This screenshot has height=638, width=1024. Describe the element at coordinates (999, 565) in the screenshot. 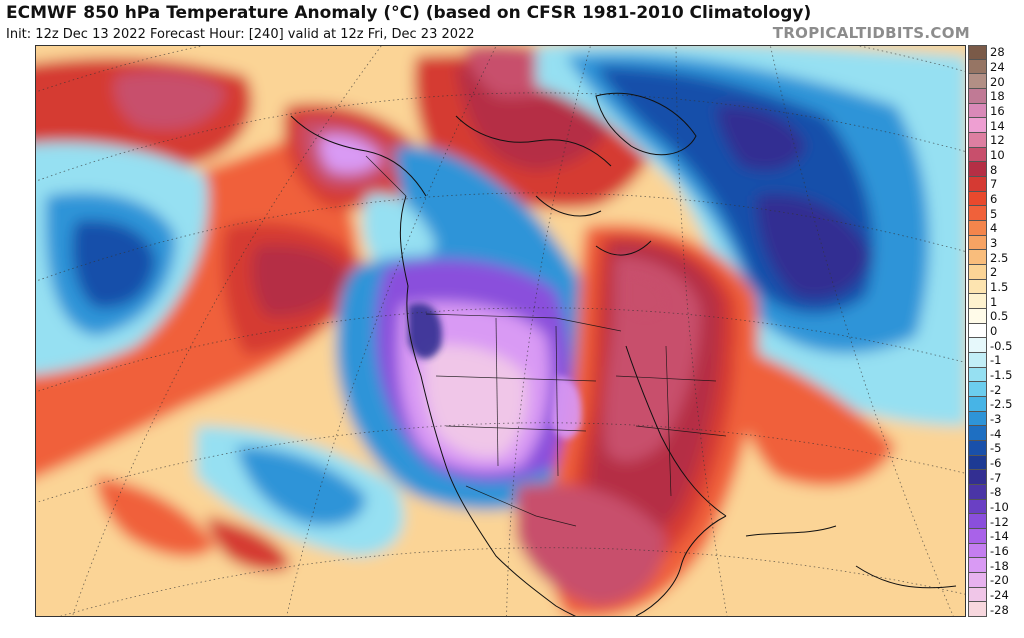

I see `legend-label: -18` at that location.